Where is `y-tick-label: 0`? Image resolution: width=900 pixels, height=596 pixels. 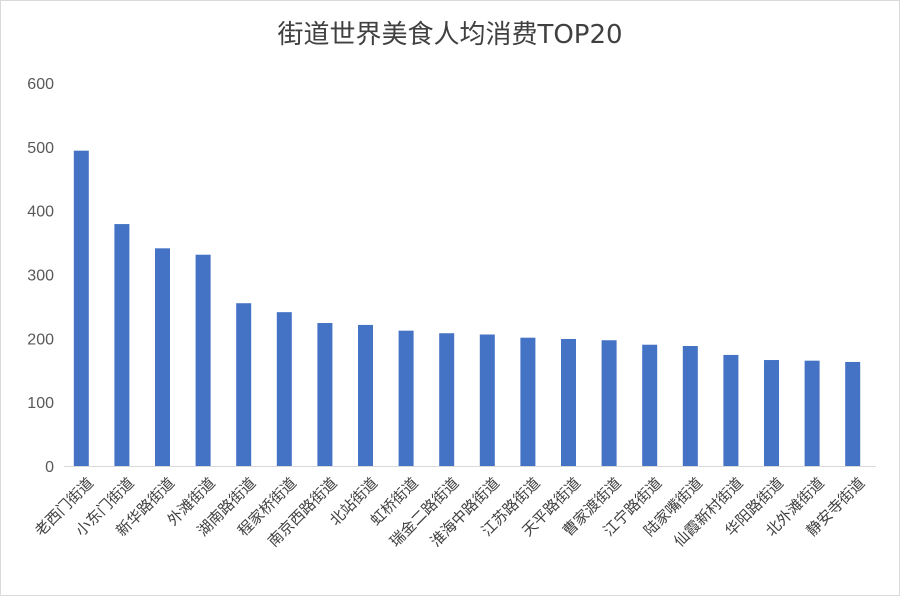
y-tick-label: 0 is located at coordinates (49, 467).